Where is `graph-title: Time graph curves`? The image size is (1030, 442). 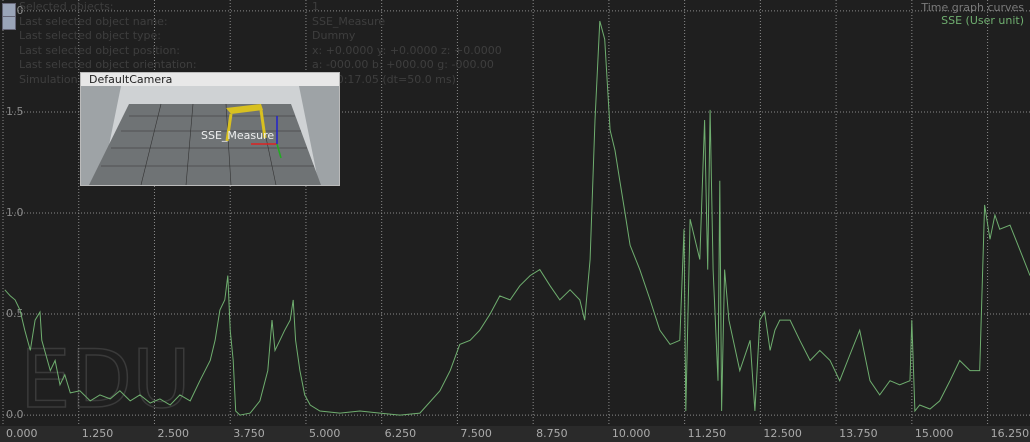 graph-title: Time graph curves is located at coordinates (972, 7).